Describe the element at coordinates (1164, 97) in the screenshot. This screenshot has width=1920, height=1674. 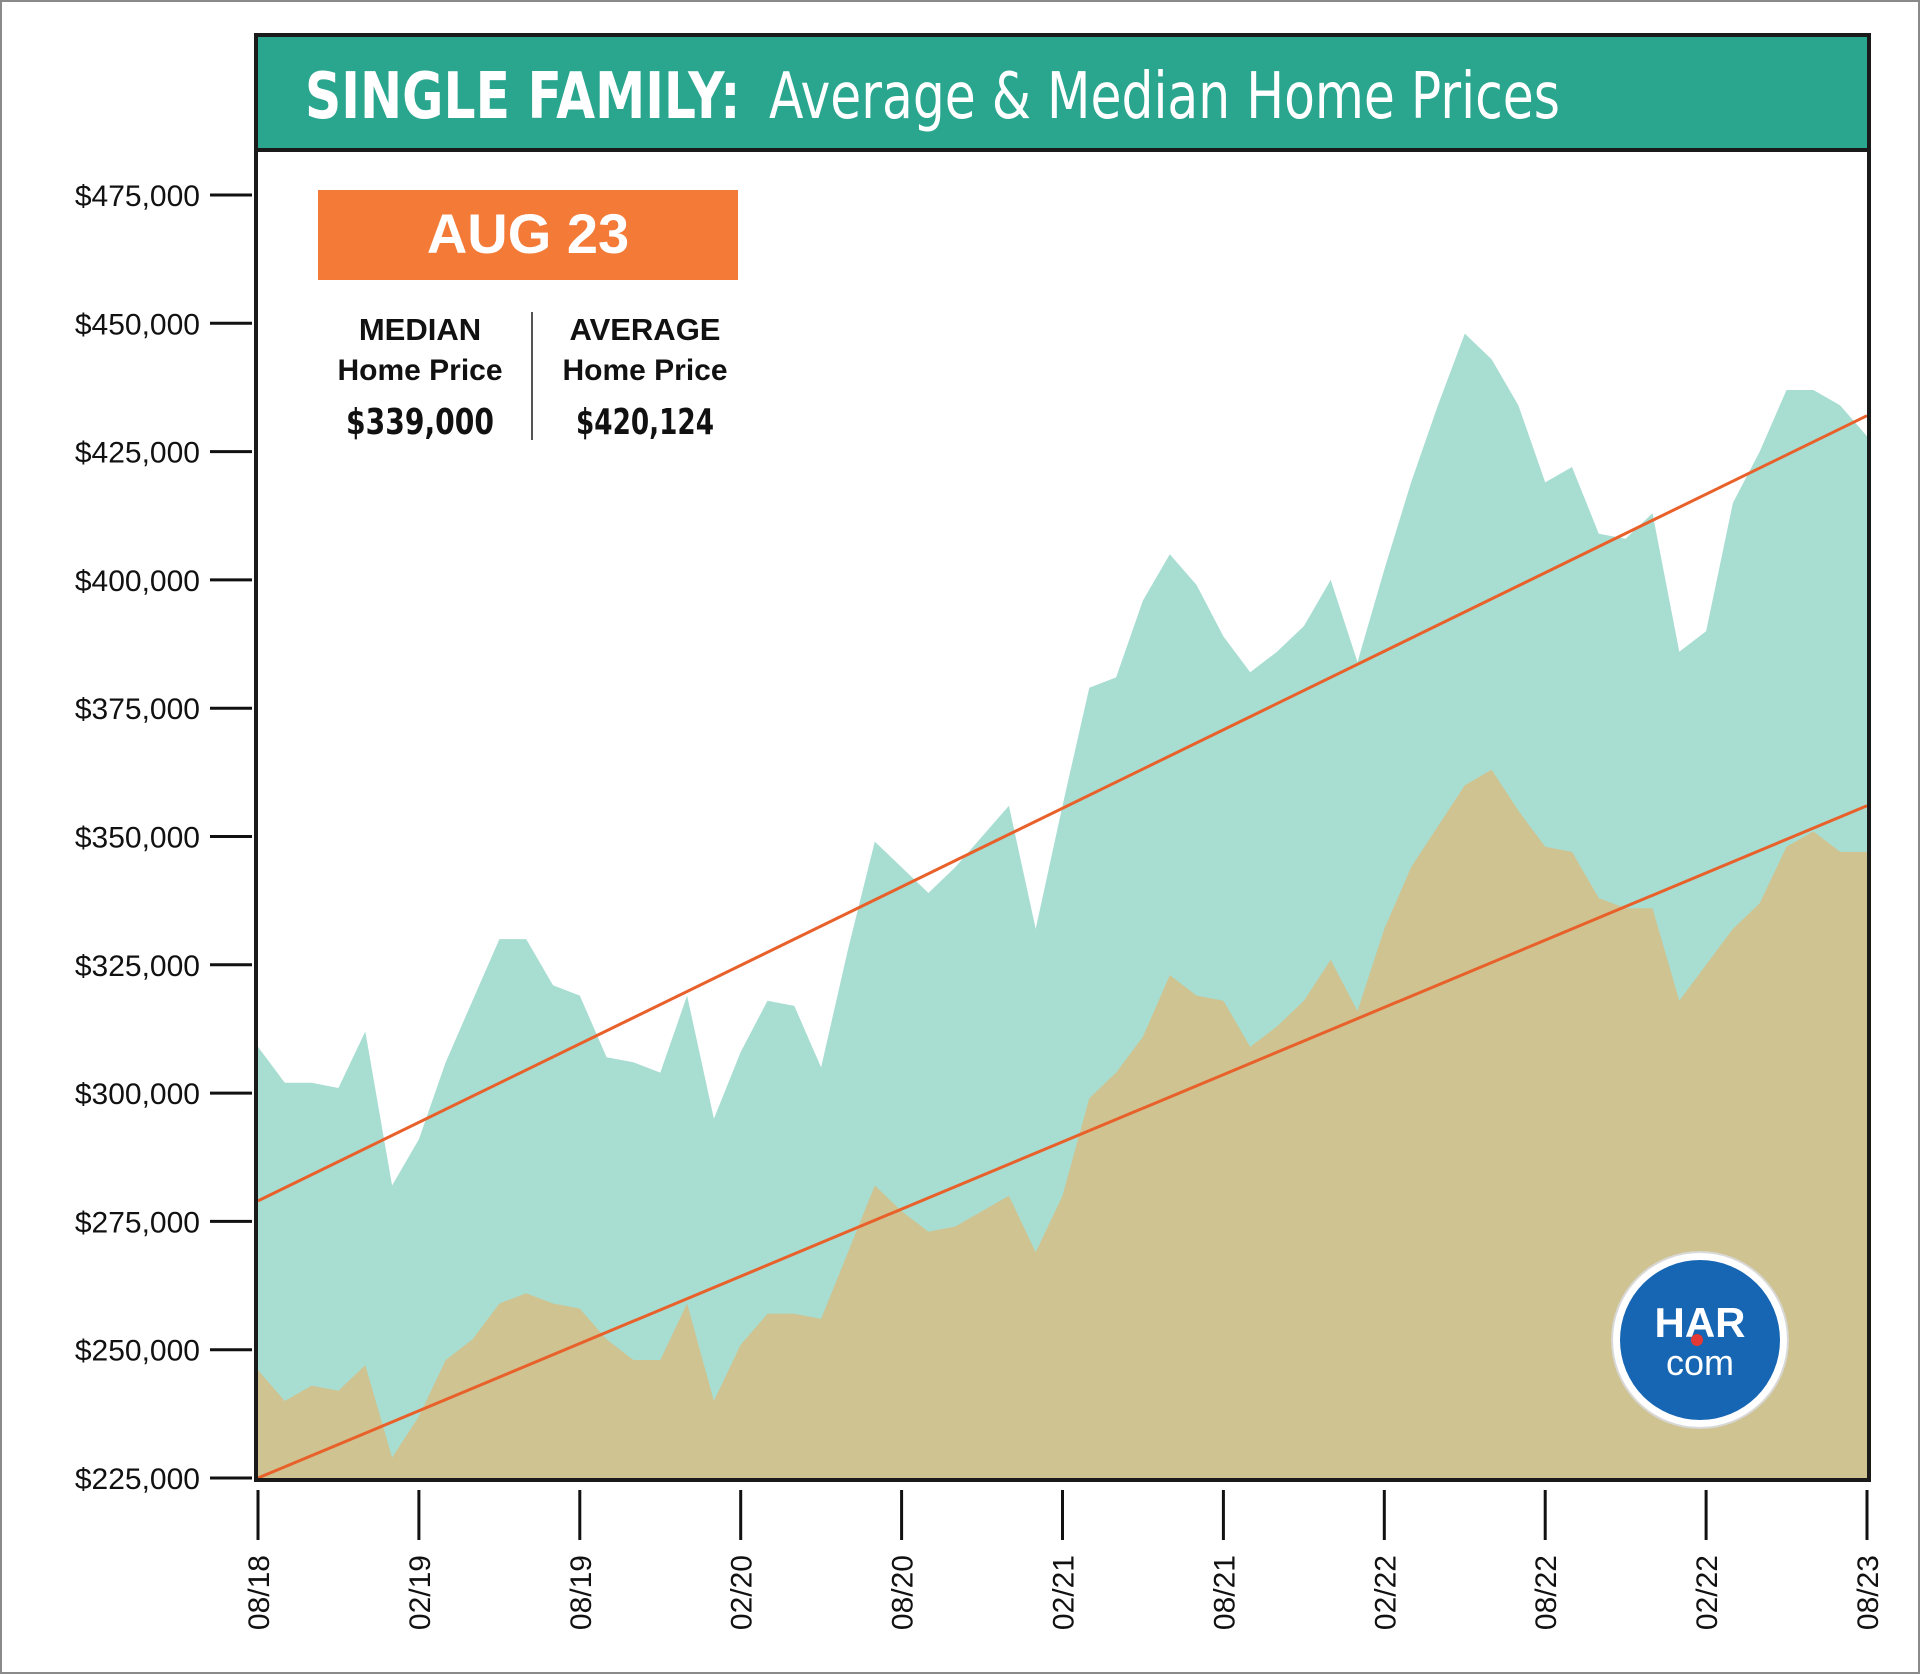
I see `chart-title-rest: Average & Median Home Prices` at that location.